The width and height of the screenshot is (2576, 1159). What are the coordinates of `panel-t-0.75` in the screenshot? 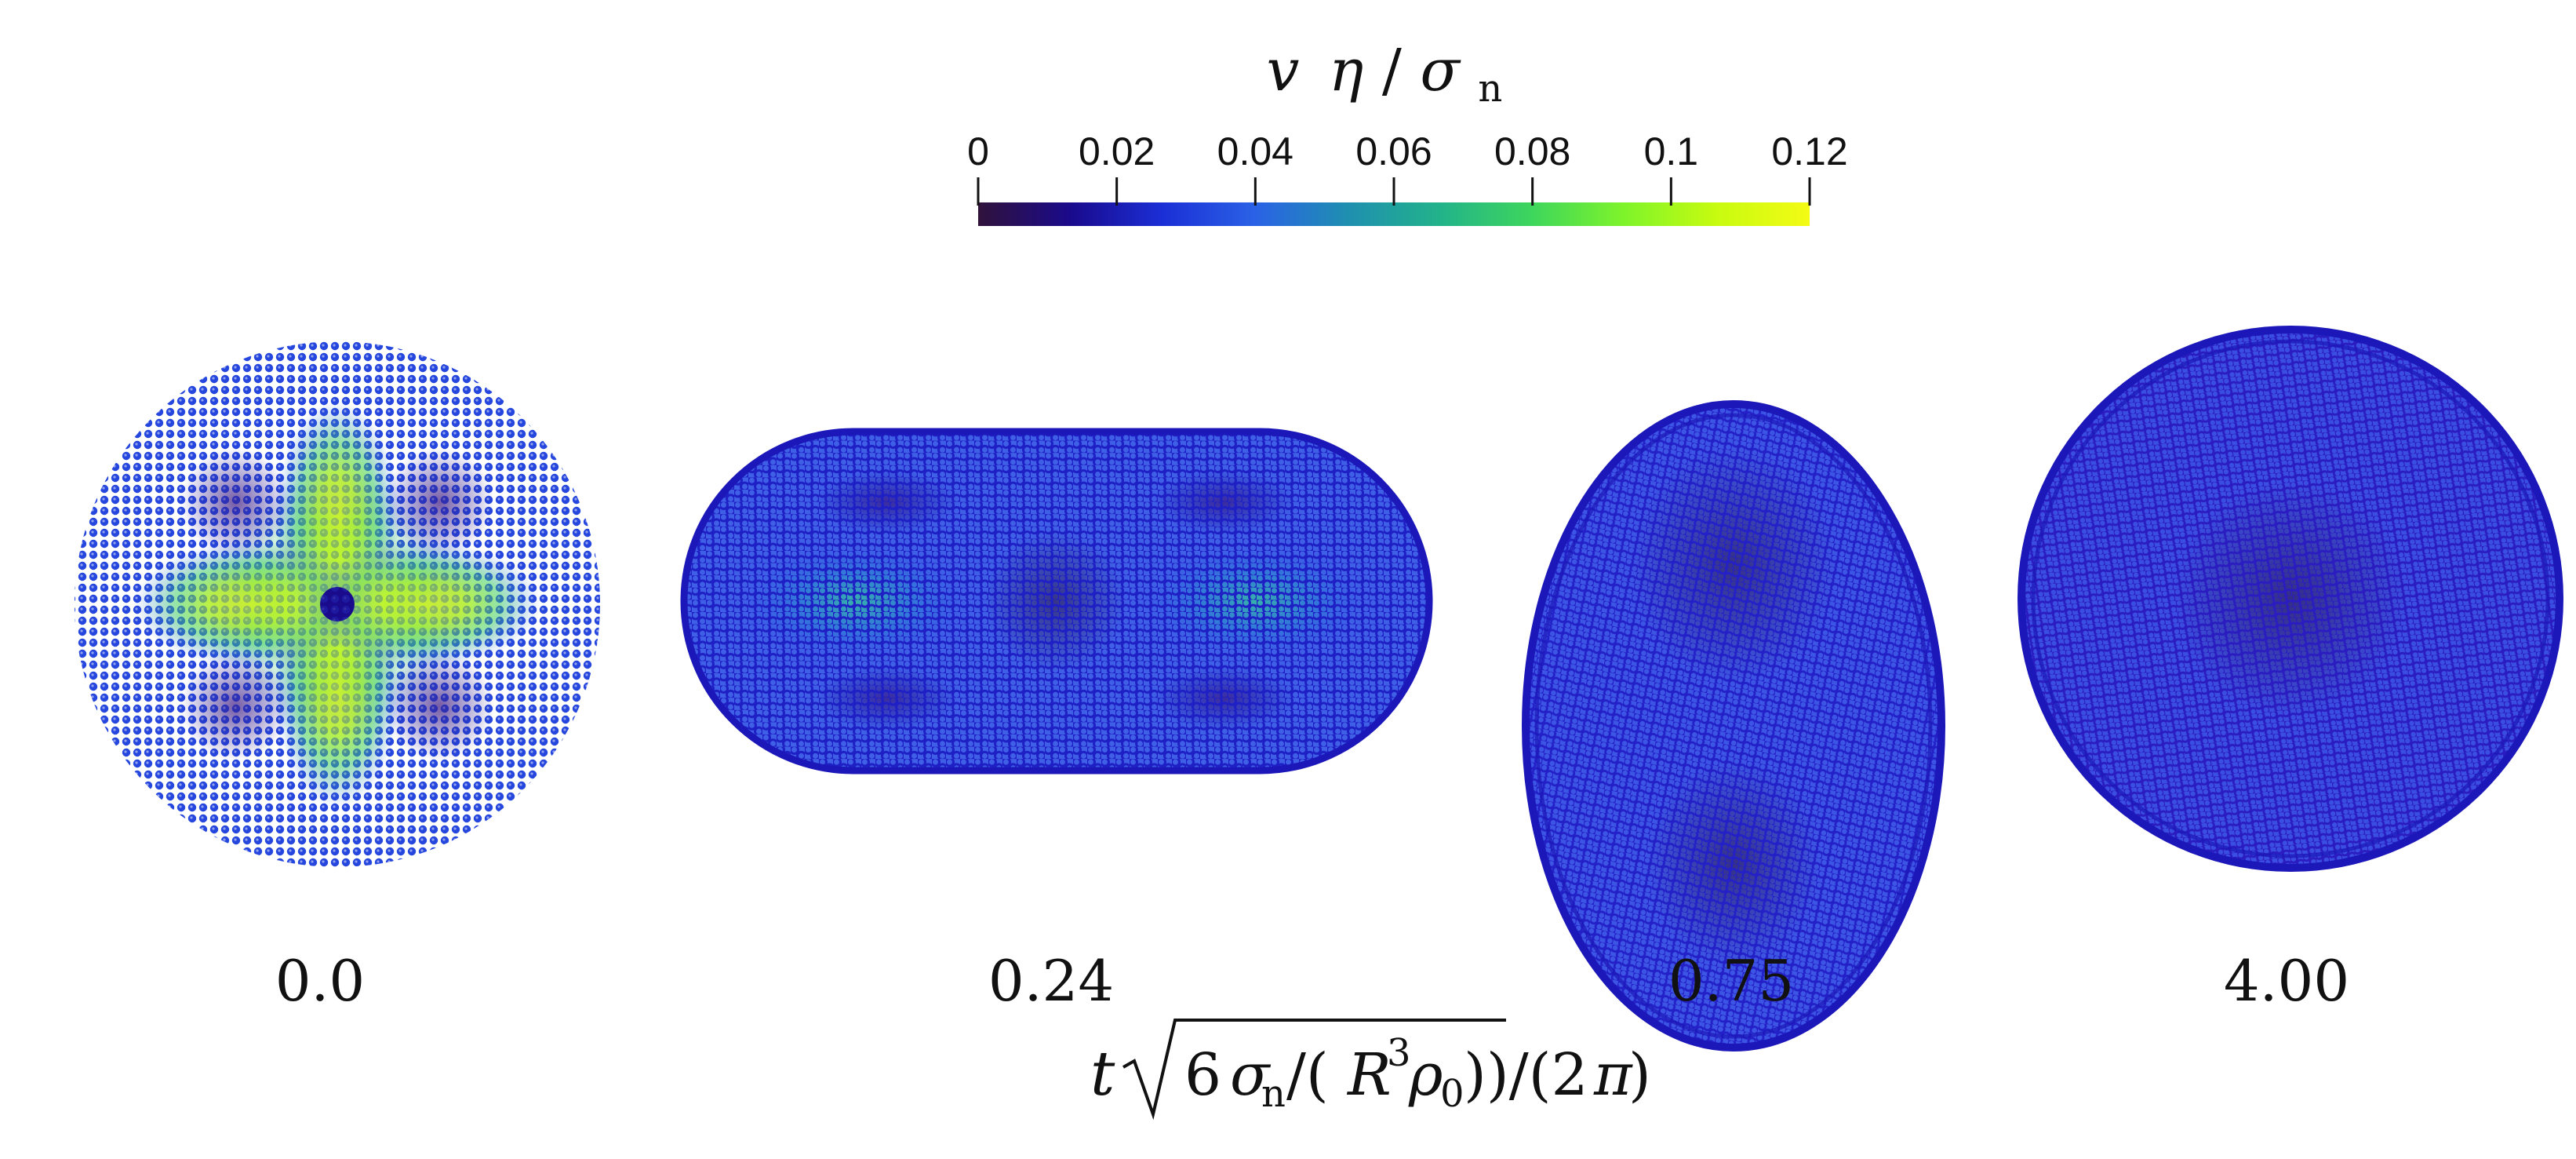 It's located at (1733, 725).